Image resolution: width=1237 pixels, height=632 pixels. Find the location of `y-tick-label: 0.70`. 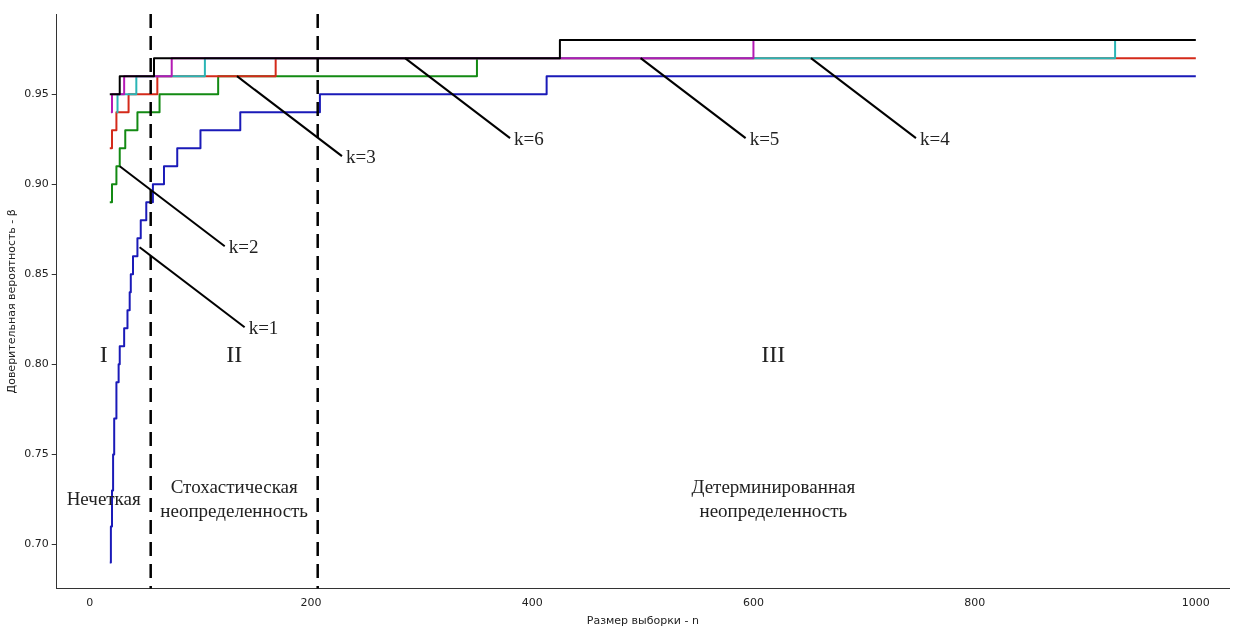

y-tick-label: 0.70 is located at coordinates (36, 544).